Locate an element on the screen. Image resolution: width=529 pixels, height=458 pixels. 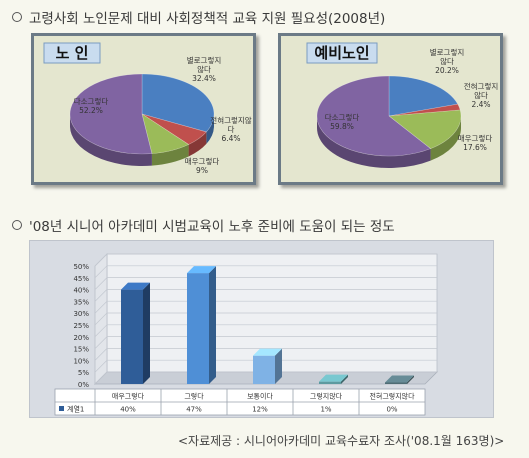
source-note: <자료제공 : 시니어아카데미 교육수료자 조사('08.1월 163명)> is located at coordinates (341, 441).